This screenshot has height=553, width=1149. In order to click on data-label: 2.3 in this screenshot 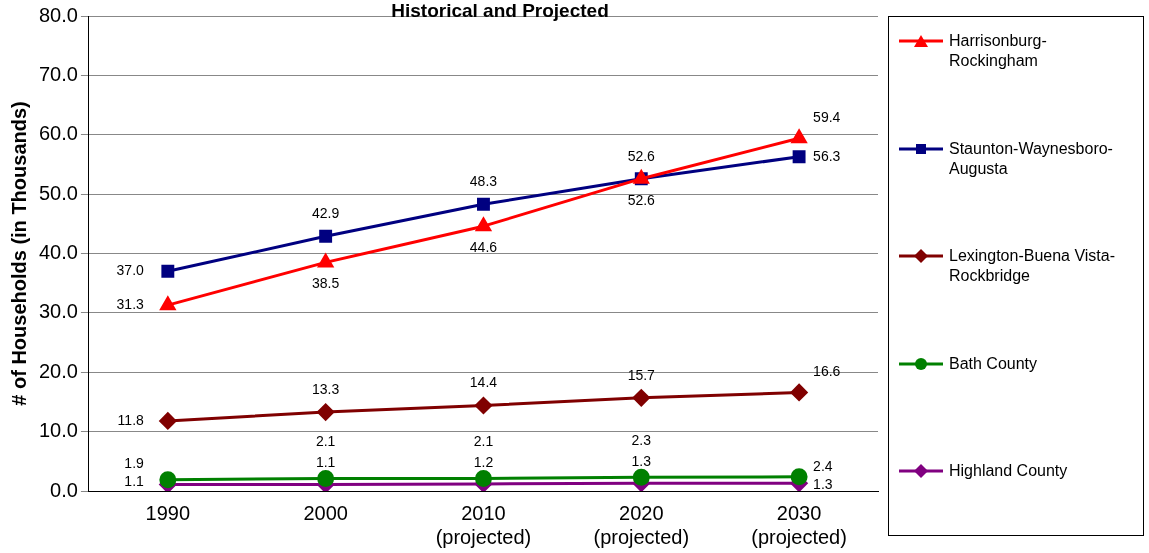, I will do `click(641, 440)`.